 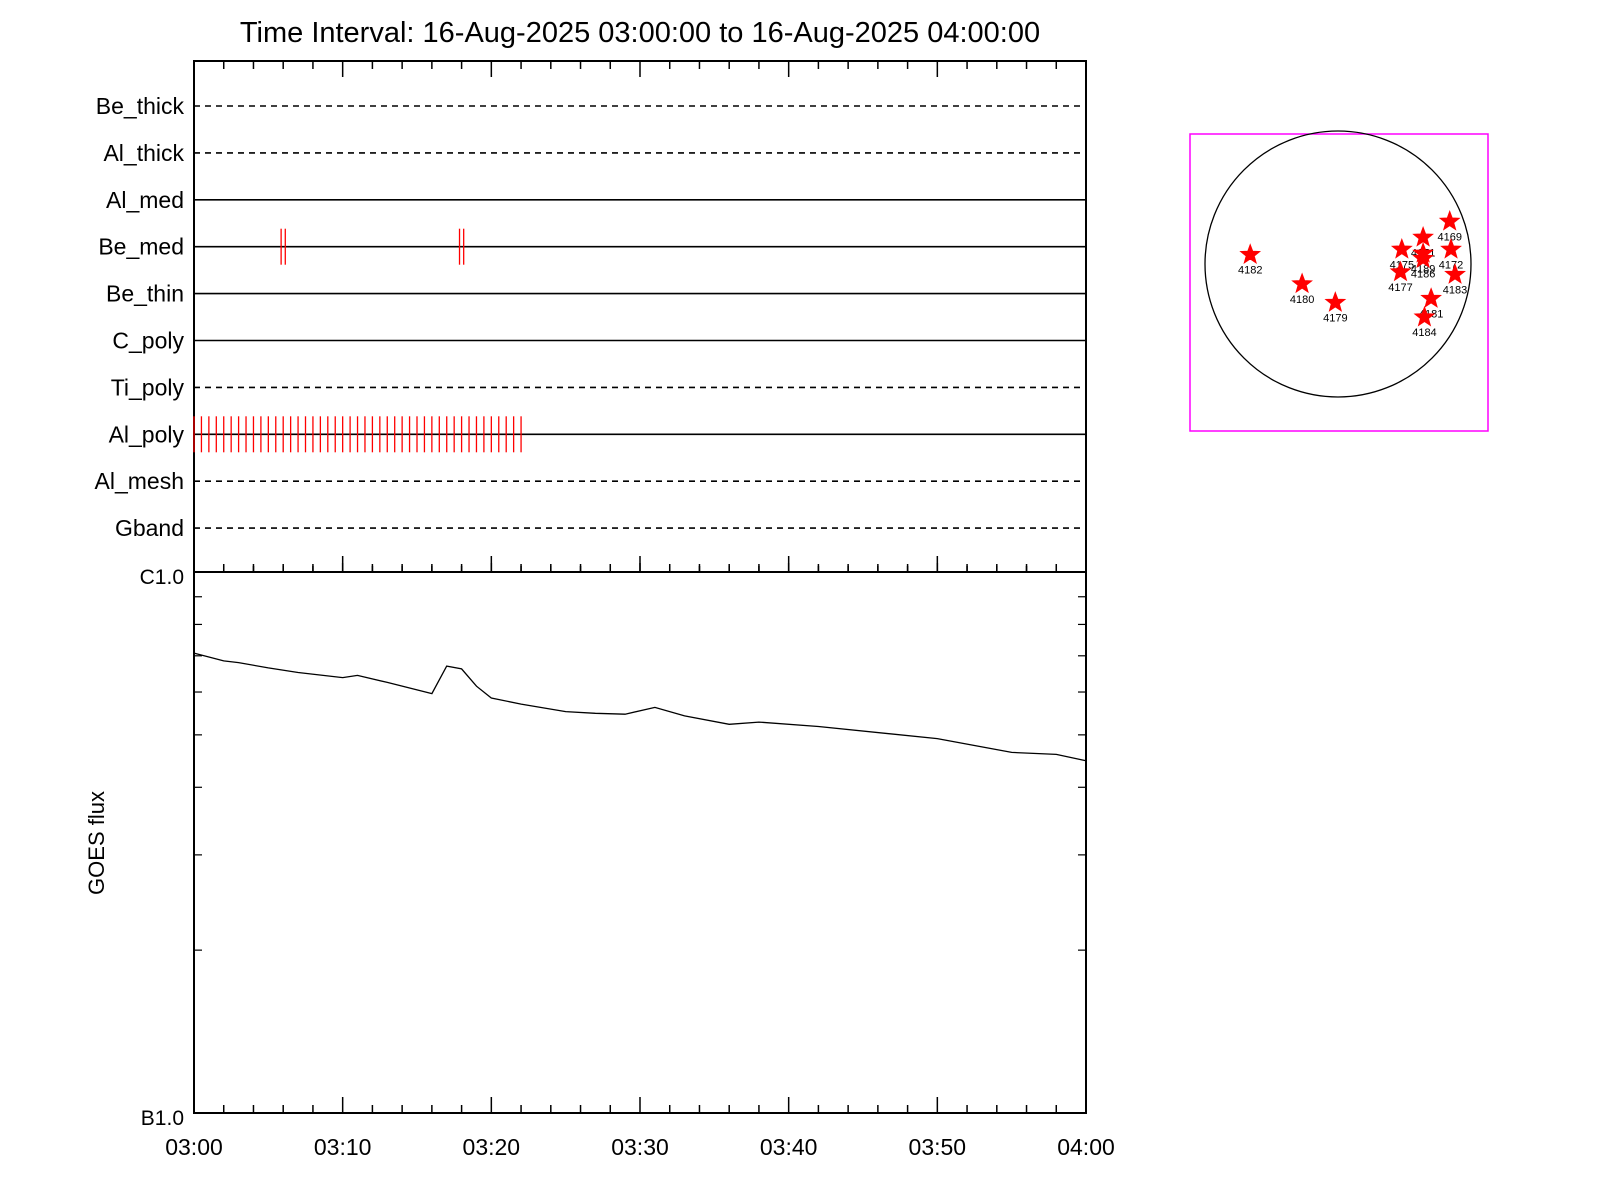 What do you see at coordinates (789, 1147) in the screenshot?
I see `x-tick-label: 03:40` at bounding box center [789, 1147].